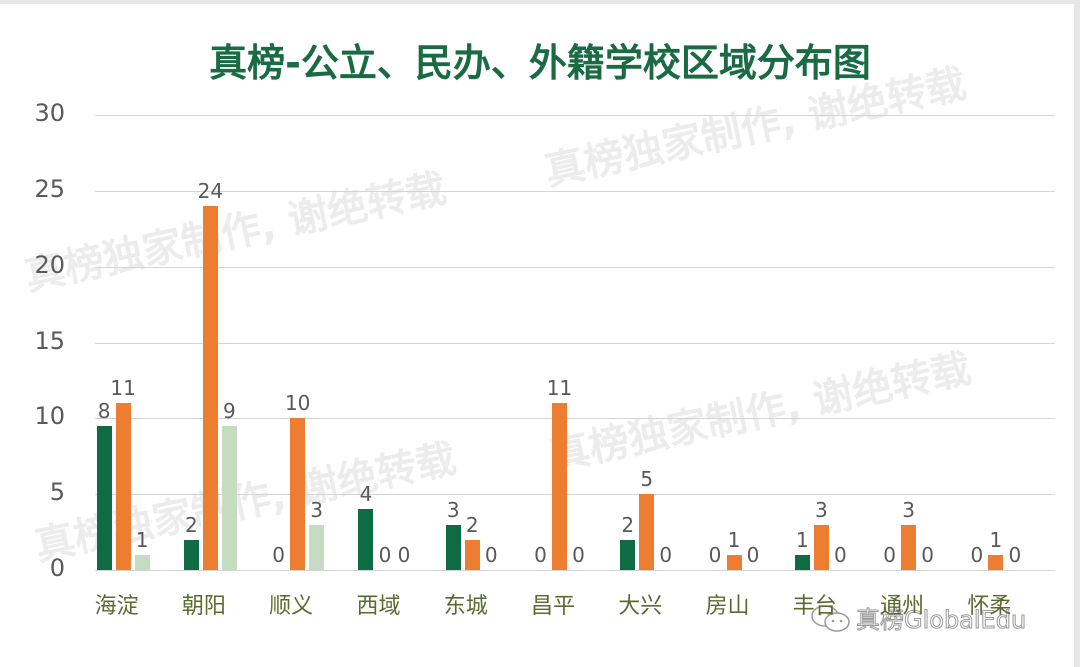 Image resolution: width=1080 pixels, height=667 pixels. Describe the element at coordinates (989, 606) in the screenshot. I see `x-category-label: 怀柔` at that location.